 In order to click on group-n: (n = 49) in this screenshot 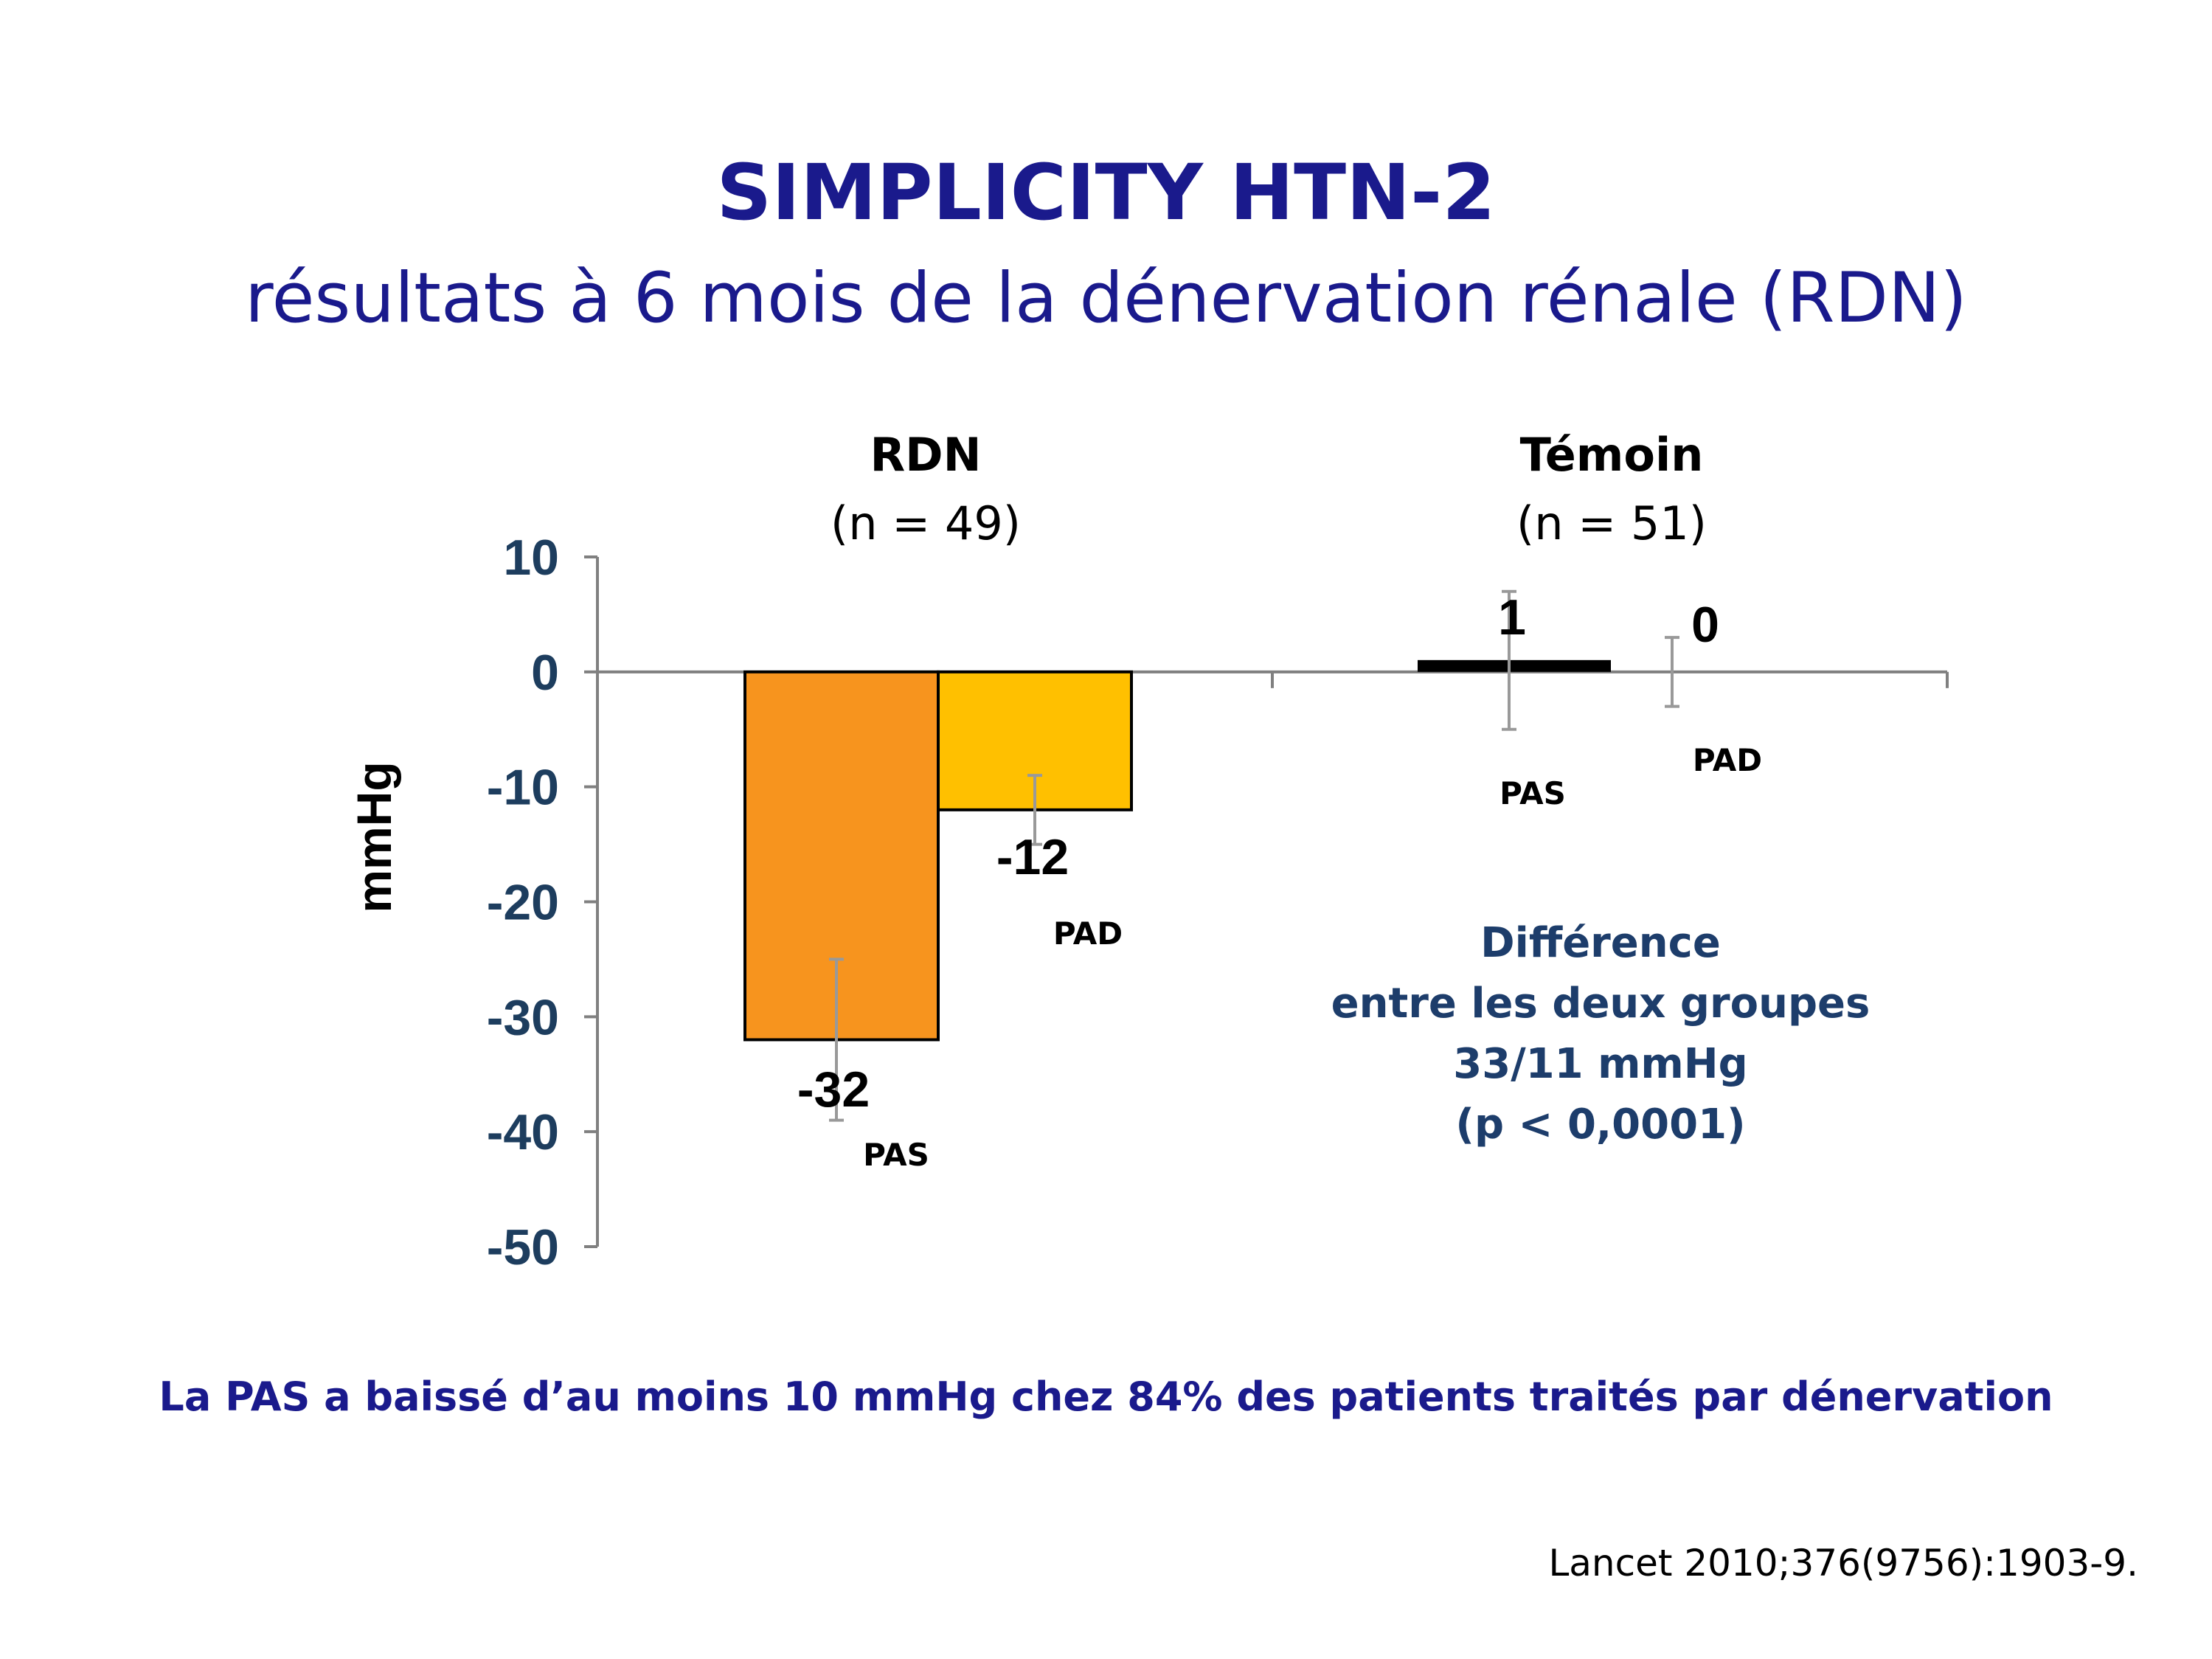, I will do `click(926, 523)`.